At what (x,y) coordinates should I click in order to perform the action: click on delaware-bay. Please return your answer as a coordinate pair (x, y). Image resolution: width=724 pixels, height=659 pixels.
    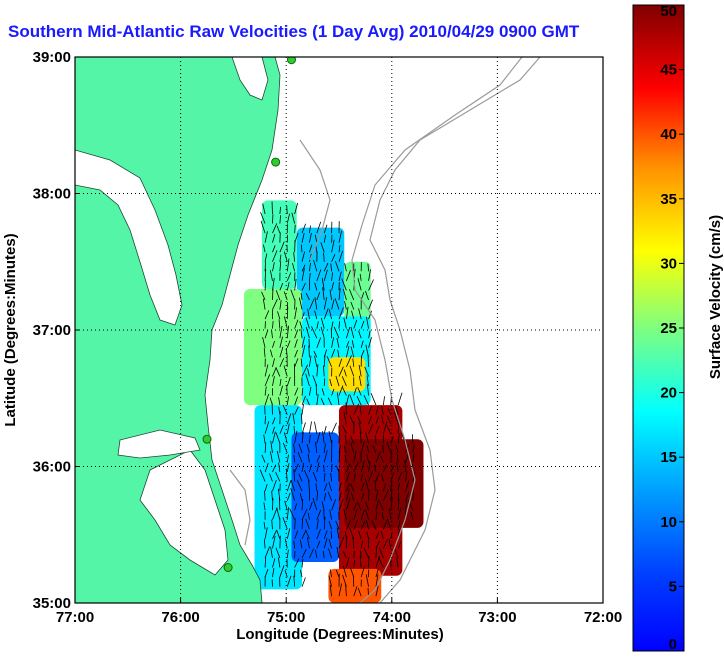
    Looking at the image, I should click on (250, 79).